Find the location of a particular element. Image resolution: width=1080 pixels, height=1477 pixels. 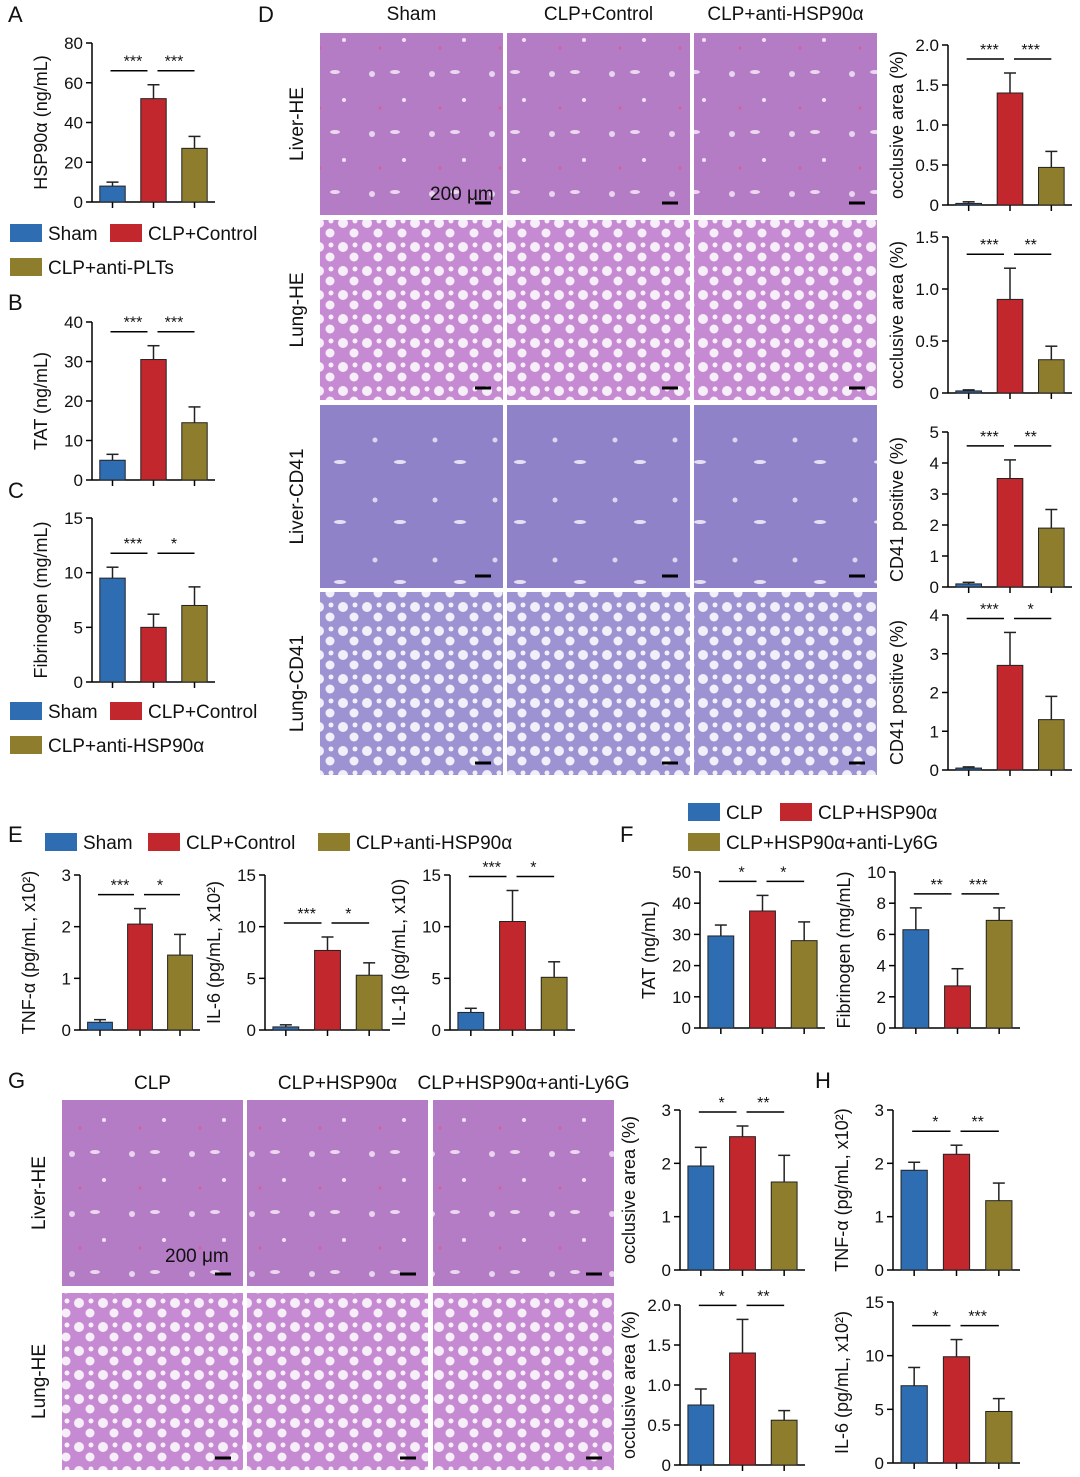

panel-letter: C is located at coordinates (16, 490).